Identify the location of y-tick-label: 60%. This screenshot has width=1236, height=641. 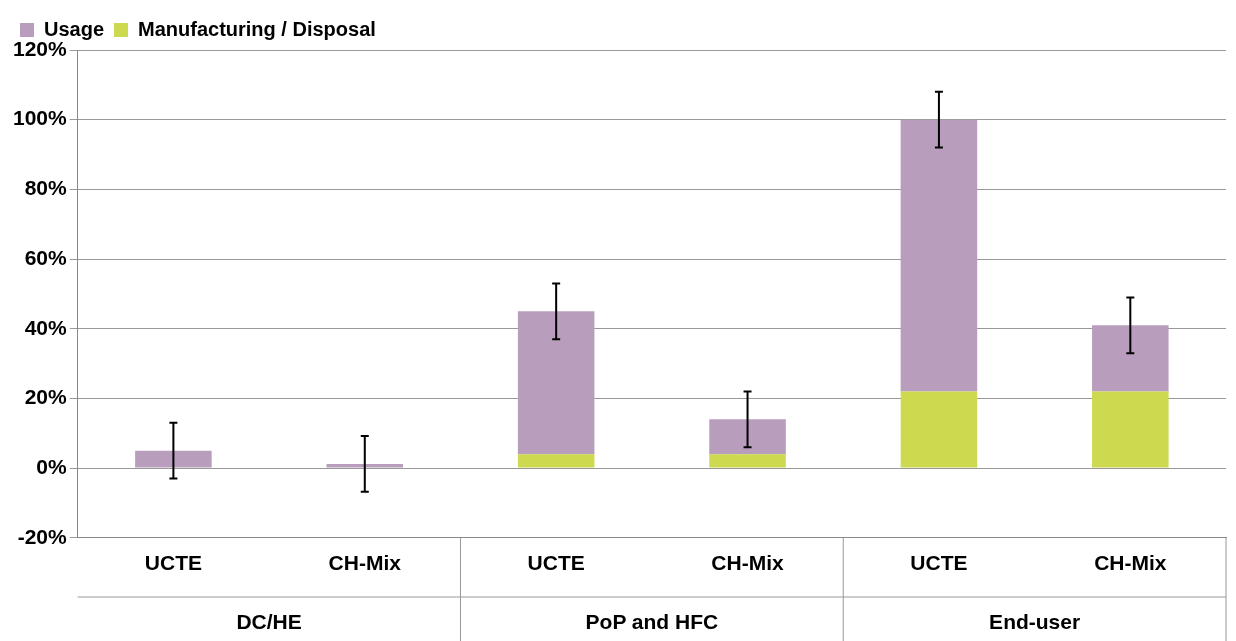
(46, 257).